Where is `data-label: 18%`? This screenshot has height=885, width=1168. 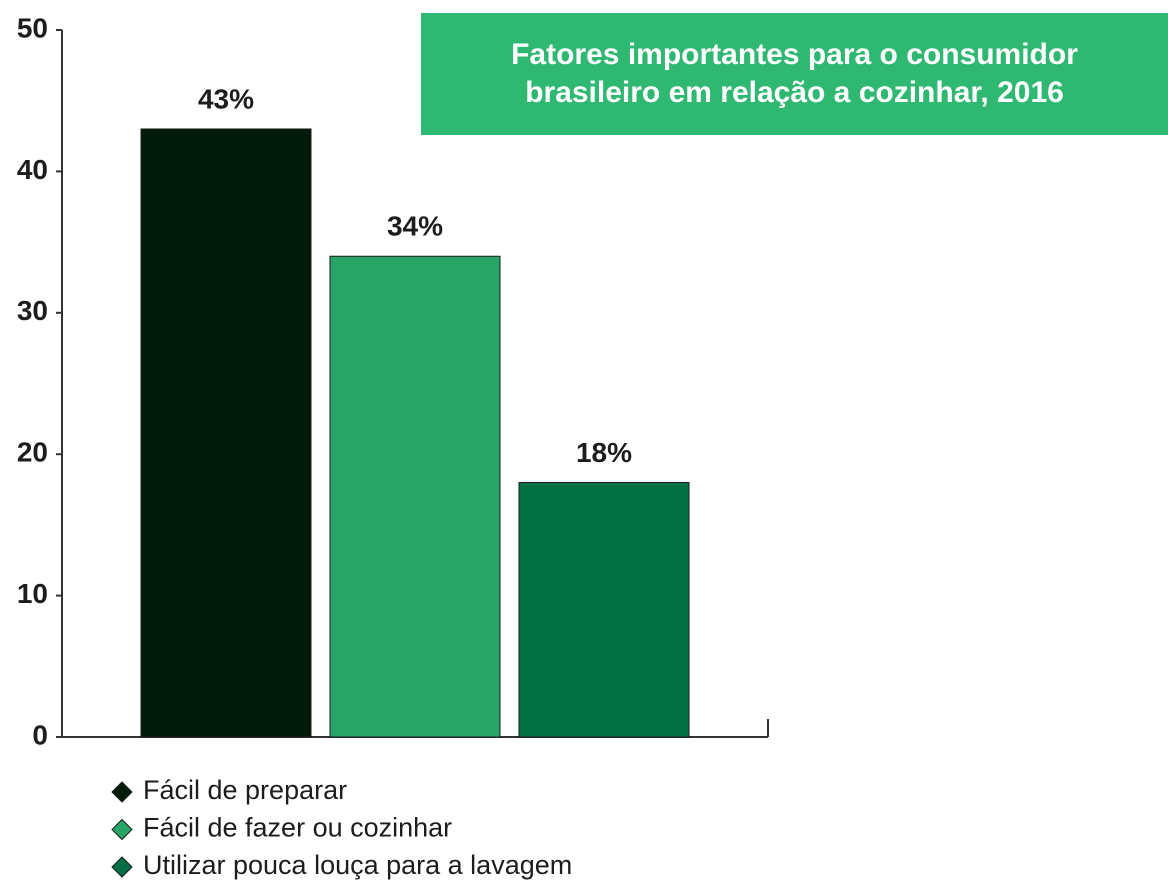
data-label: 18% is located at coordinates (604, 452).